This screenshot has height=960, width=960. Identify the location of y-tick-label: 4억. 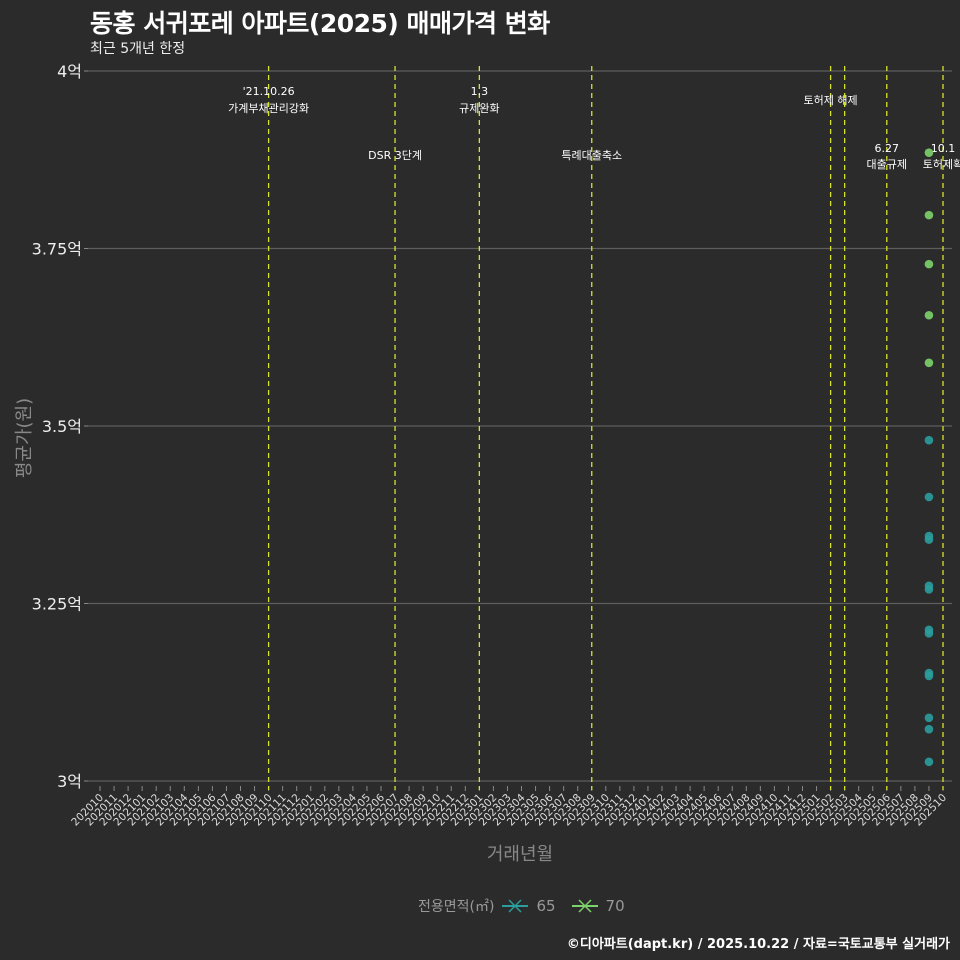
(69, 71).